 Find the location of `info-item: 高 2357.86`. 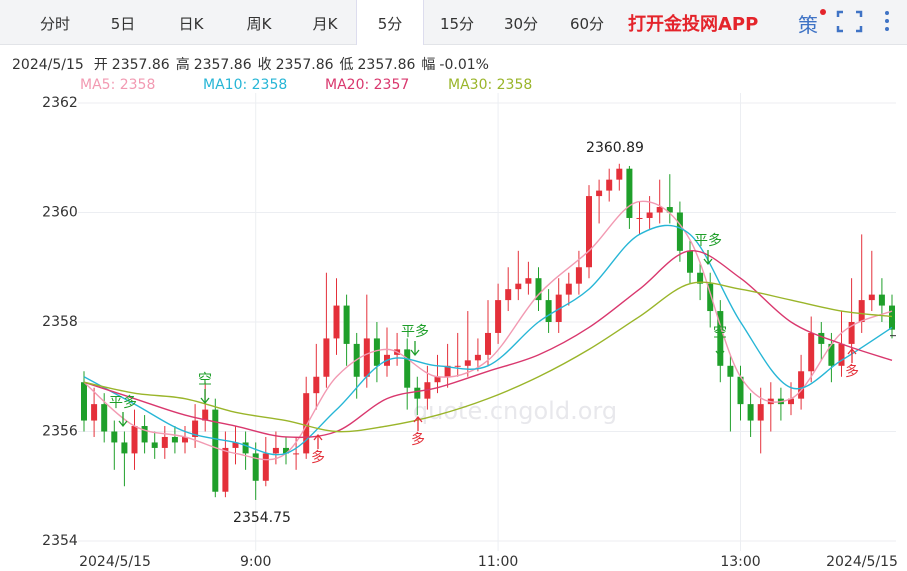

info-item: 高 2357.86 is located at coordinates (214, 65).